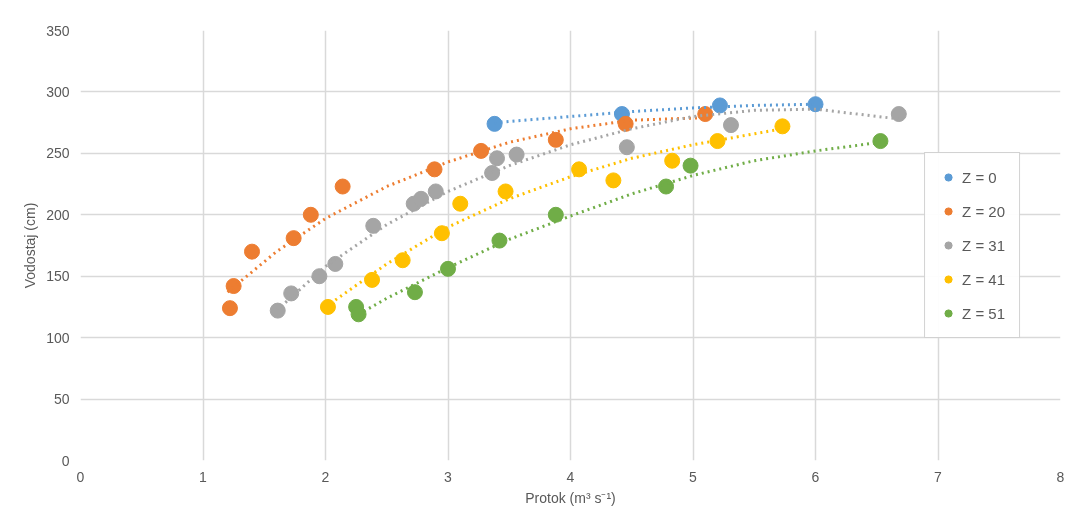  What do you see at coordinates (983, 279) in the screenshot?
I see `legend-label: Z = 41` at bounding box center [983, 279].